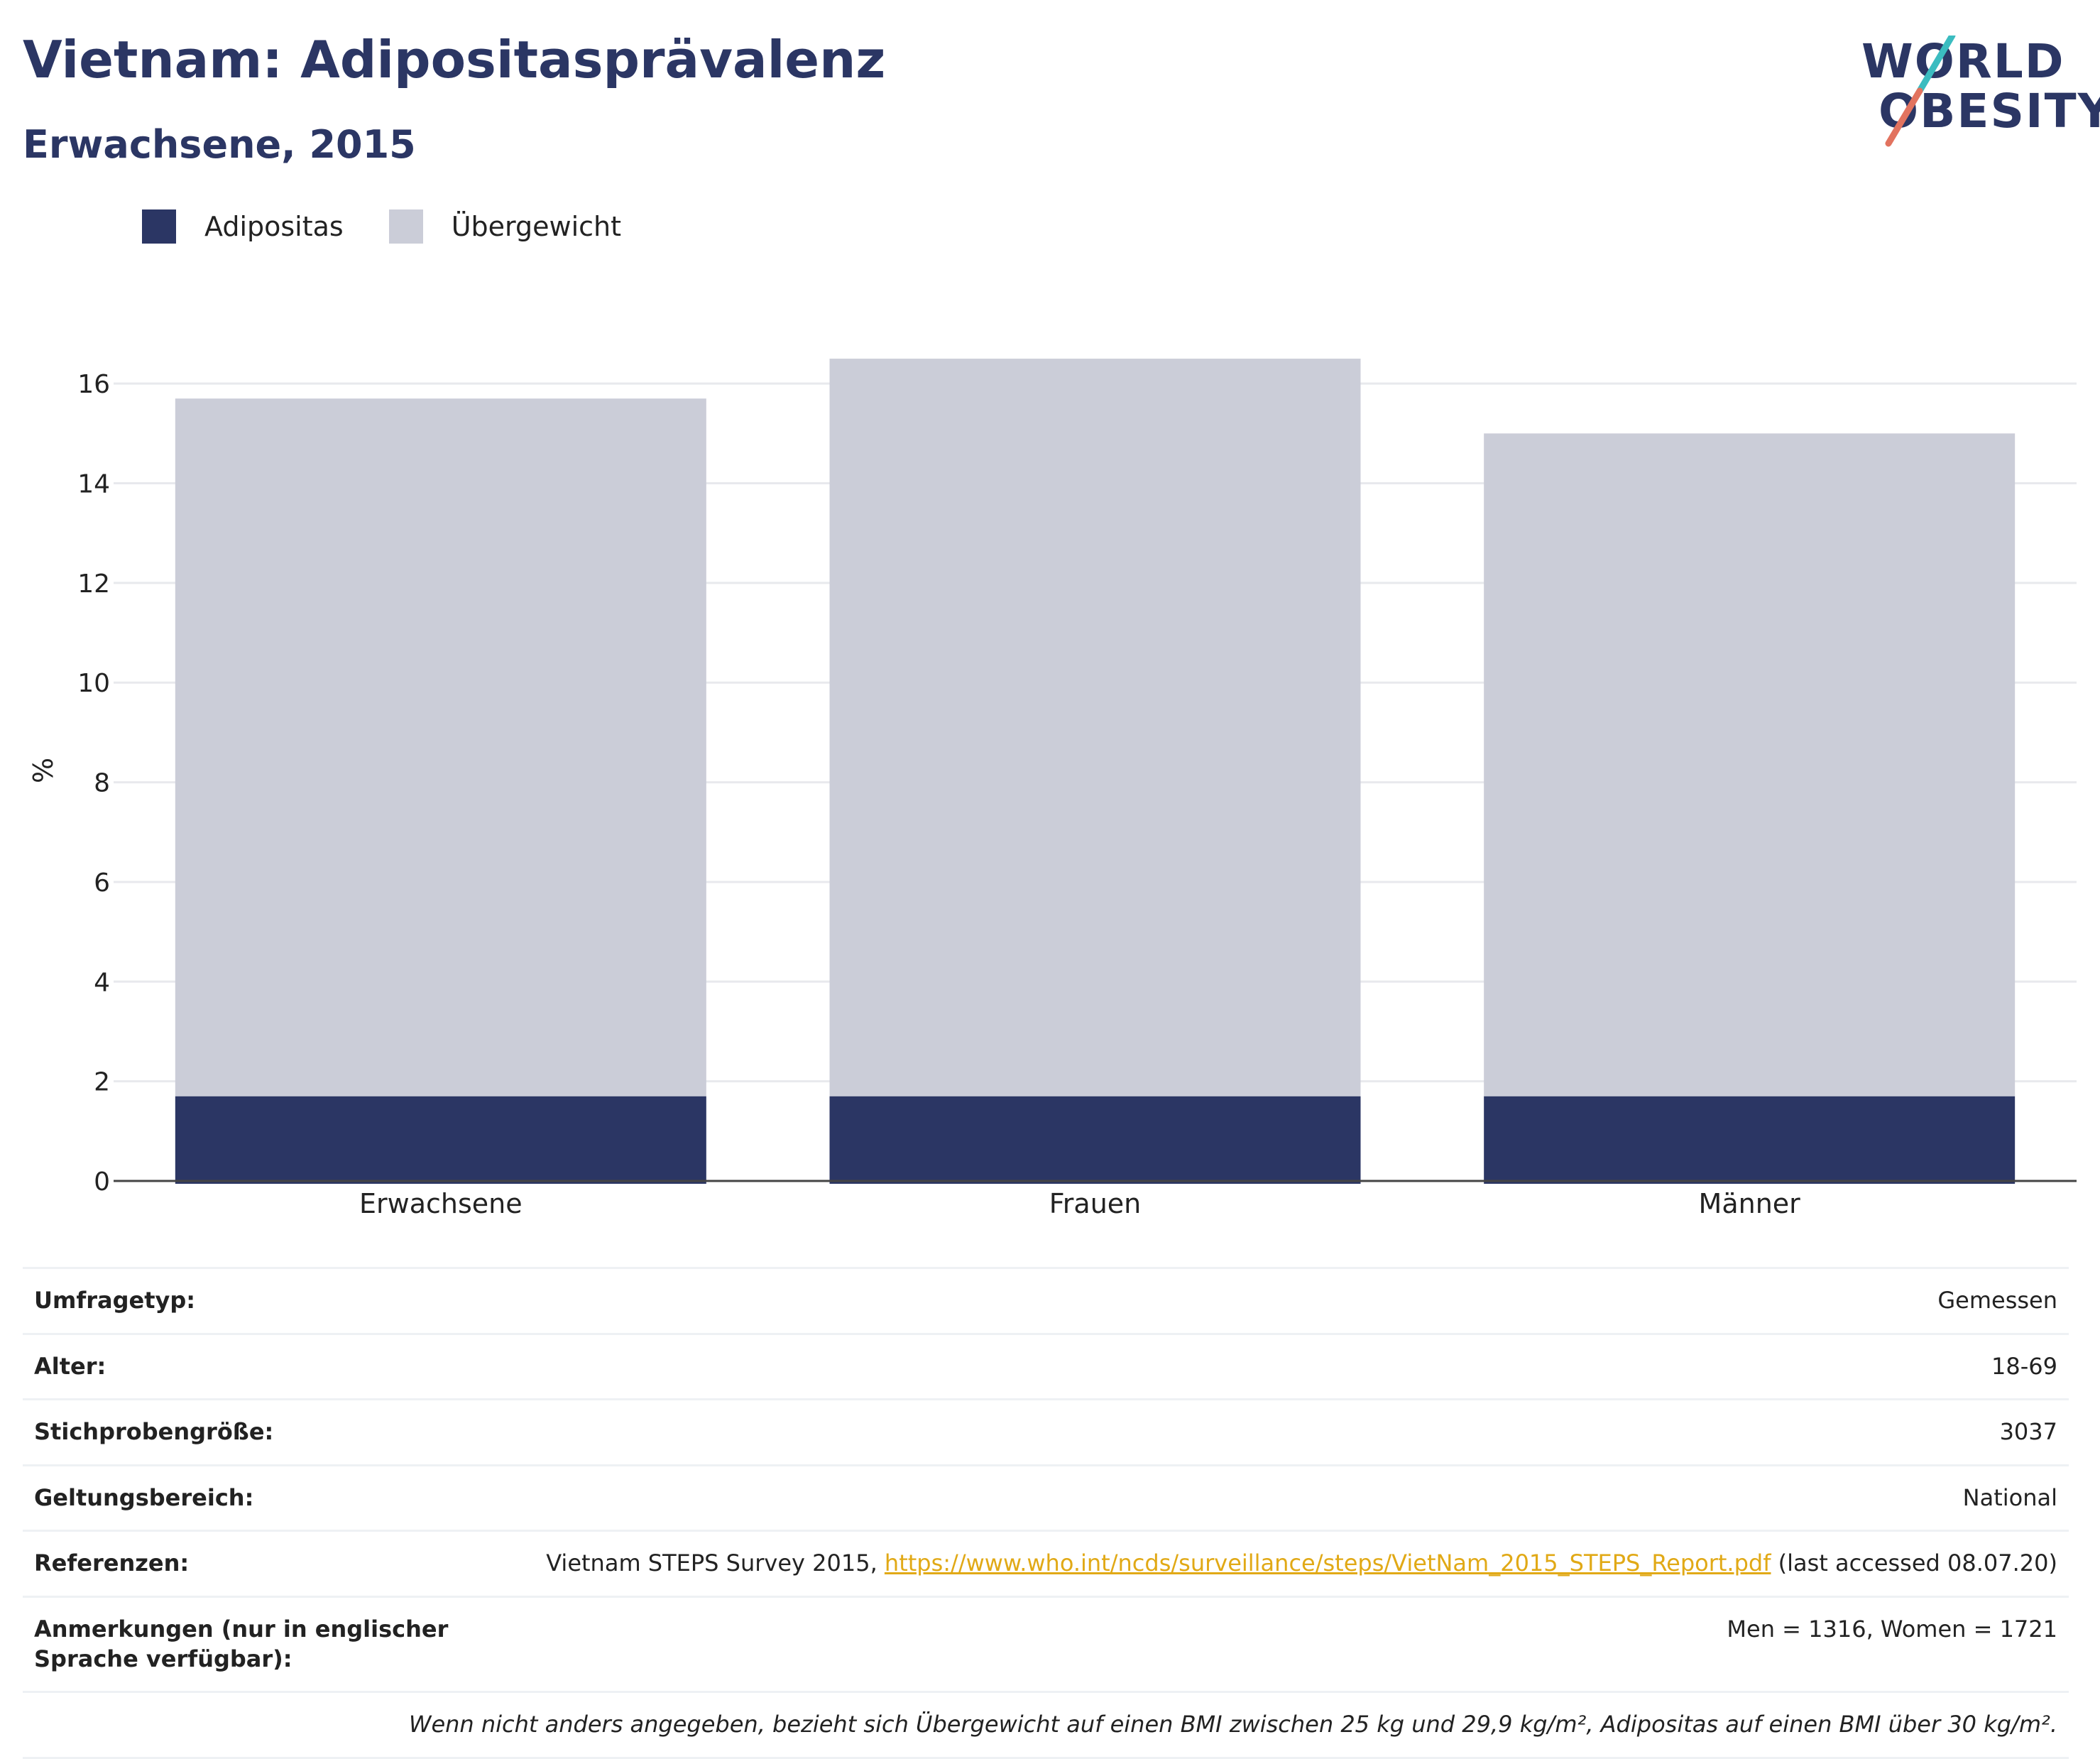 The height and width of the screenshot is (1759, 2100). I want to click on info-label: Geltungsbereich:, so click(144, 1497).